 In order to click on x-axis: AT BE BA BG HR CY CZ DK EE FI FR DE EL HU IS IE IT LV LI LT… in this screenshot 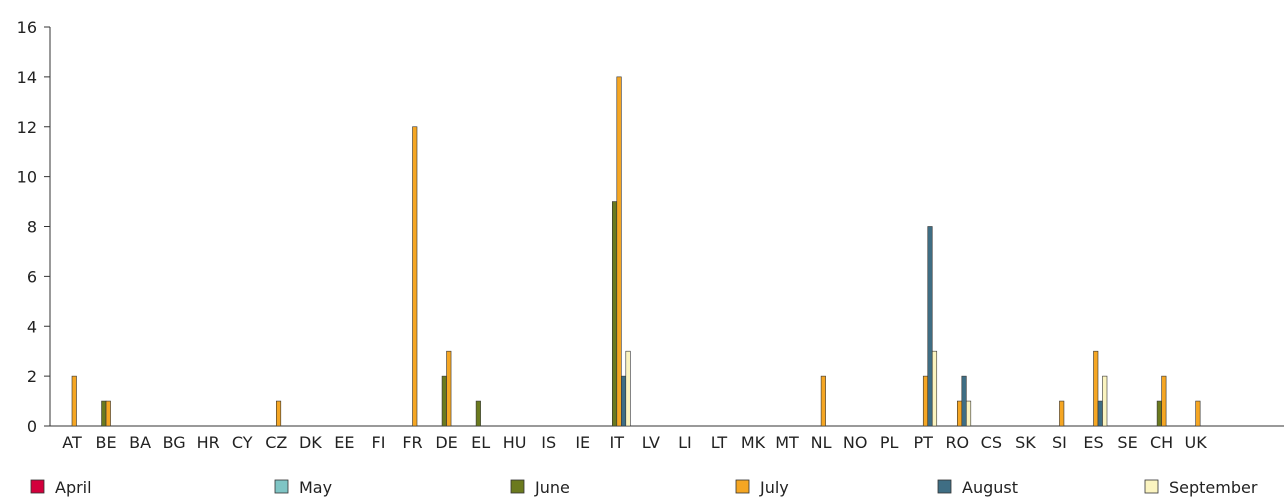, I will do `click(667, 438)`.